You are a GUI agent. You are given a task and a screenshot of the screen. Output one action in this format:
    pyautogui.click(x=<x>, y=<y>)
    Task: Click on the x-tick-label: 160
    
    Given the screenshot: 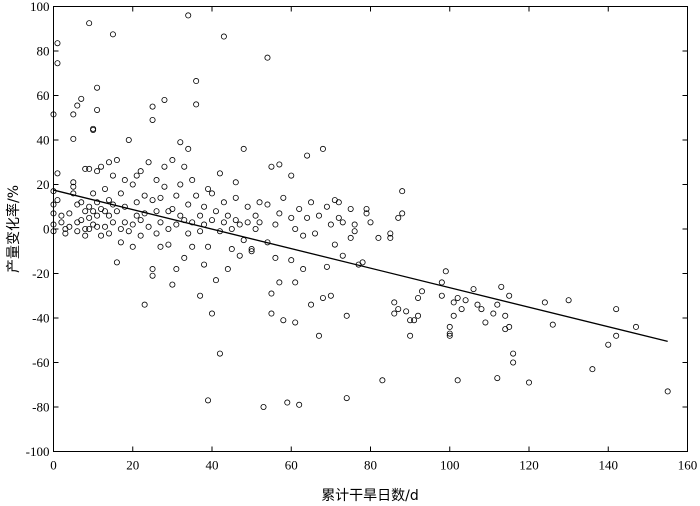 What is the action you would take?
    pyautogui.click(x=688, y=465)
    